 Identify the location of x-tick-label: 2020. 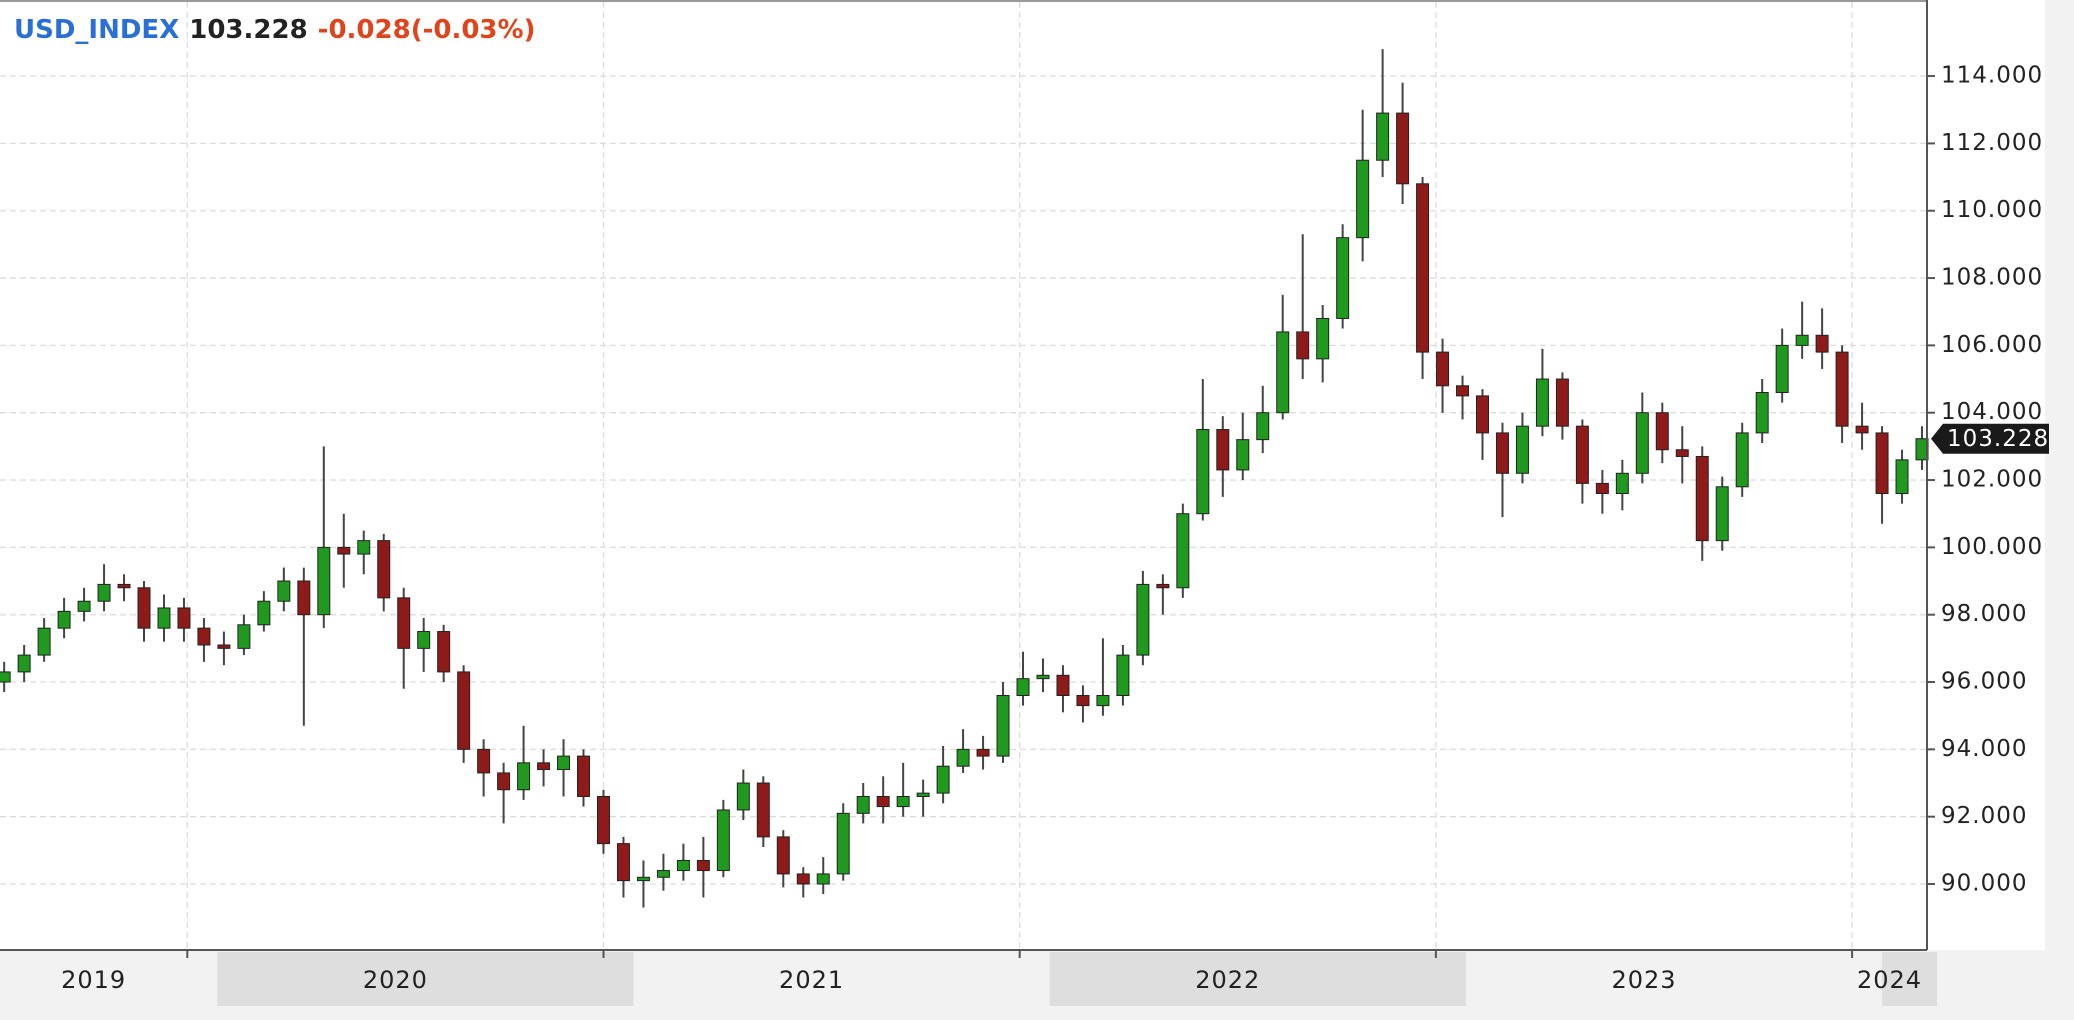
(395, 980).